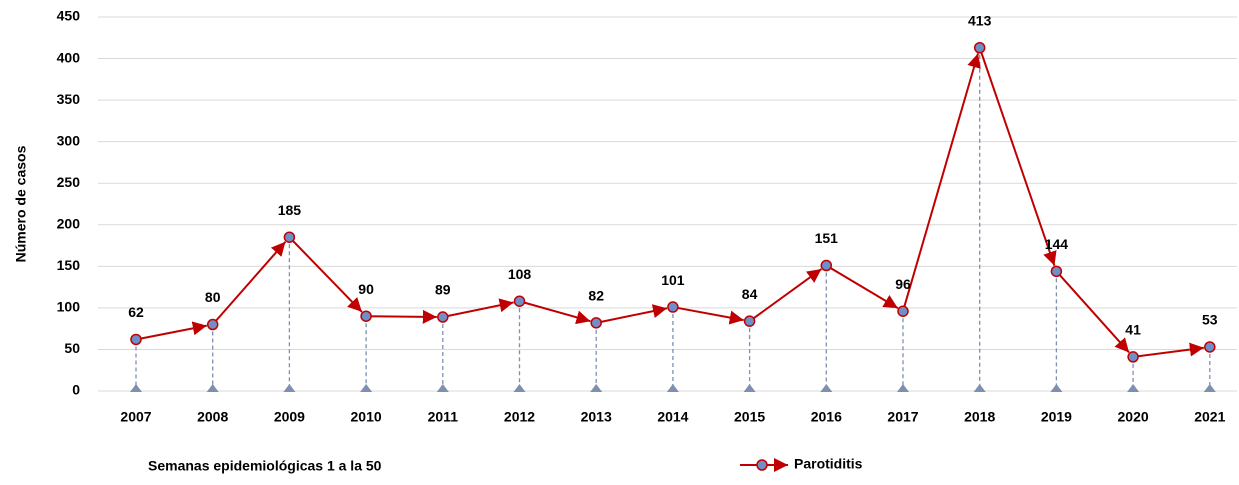 This screenshot has width=1239, height=485. Describe the element at coordinates (265, 466) in the screenshot. I see `x-axis-title: Semanas epidemiológicas 1 a la 50` at that location.